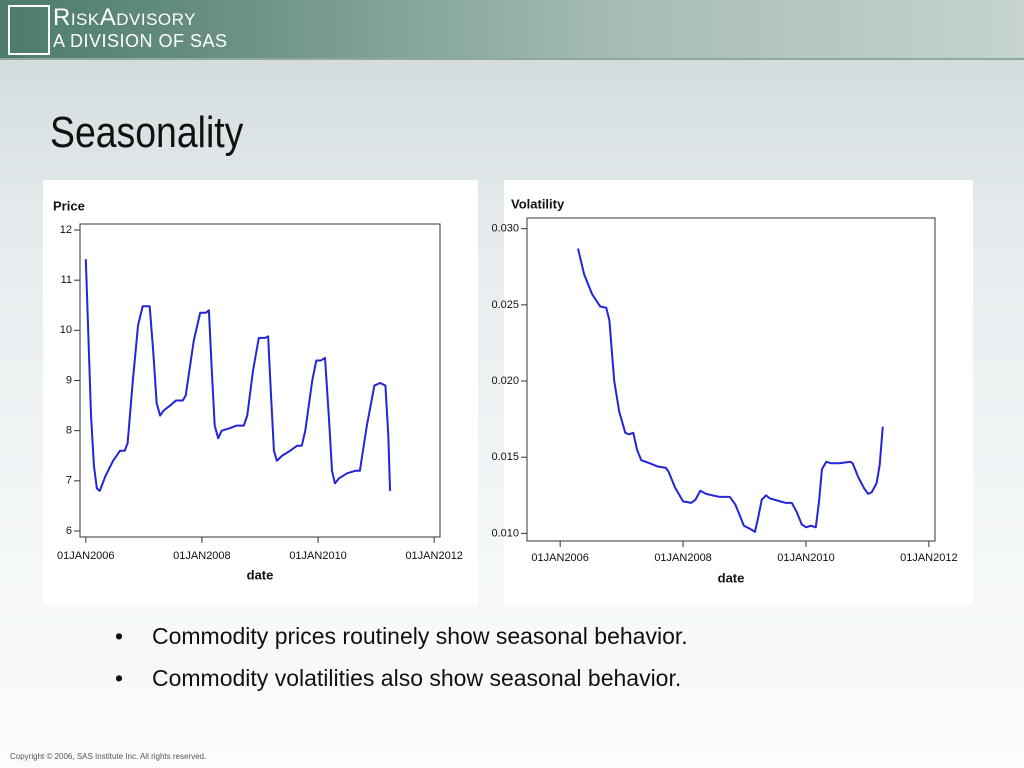 This screenshot has height=768, width=1024. I want to click on y-tick-label: 0.010, so click(505, 533).